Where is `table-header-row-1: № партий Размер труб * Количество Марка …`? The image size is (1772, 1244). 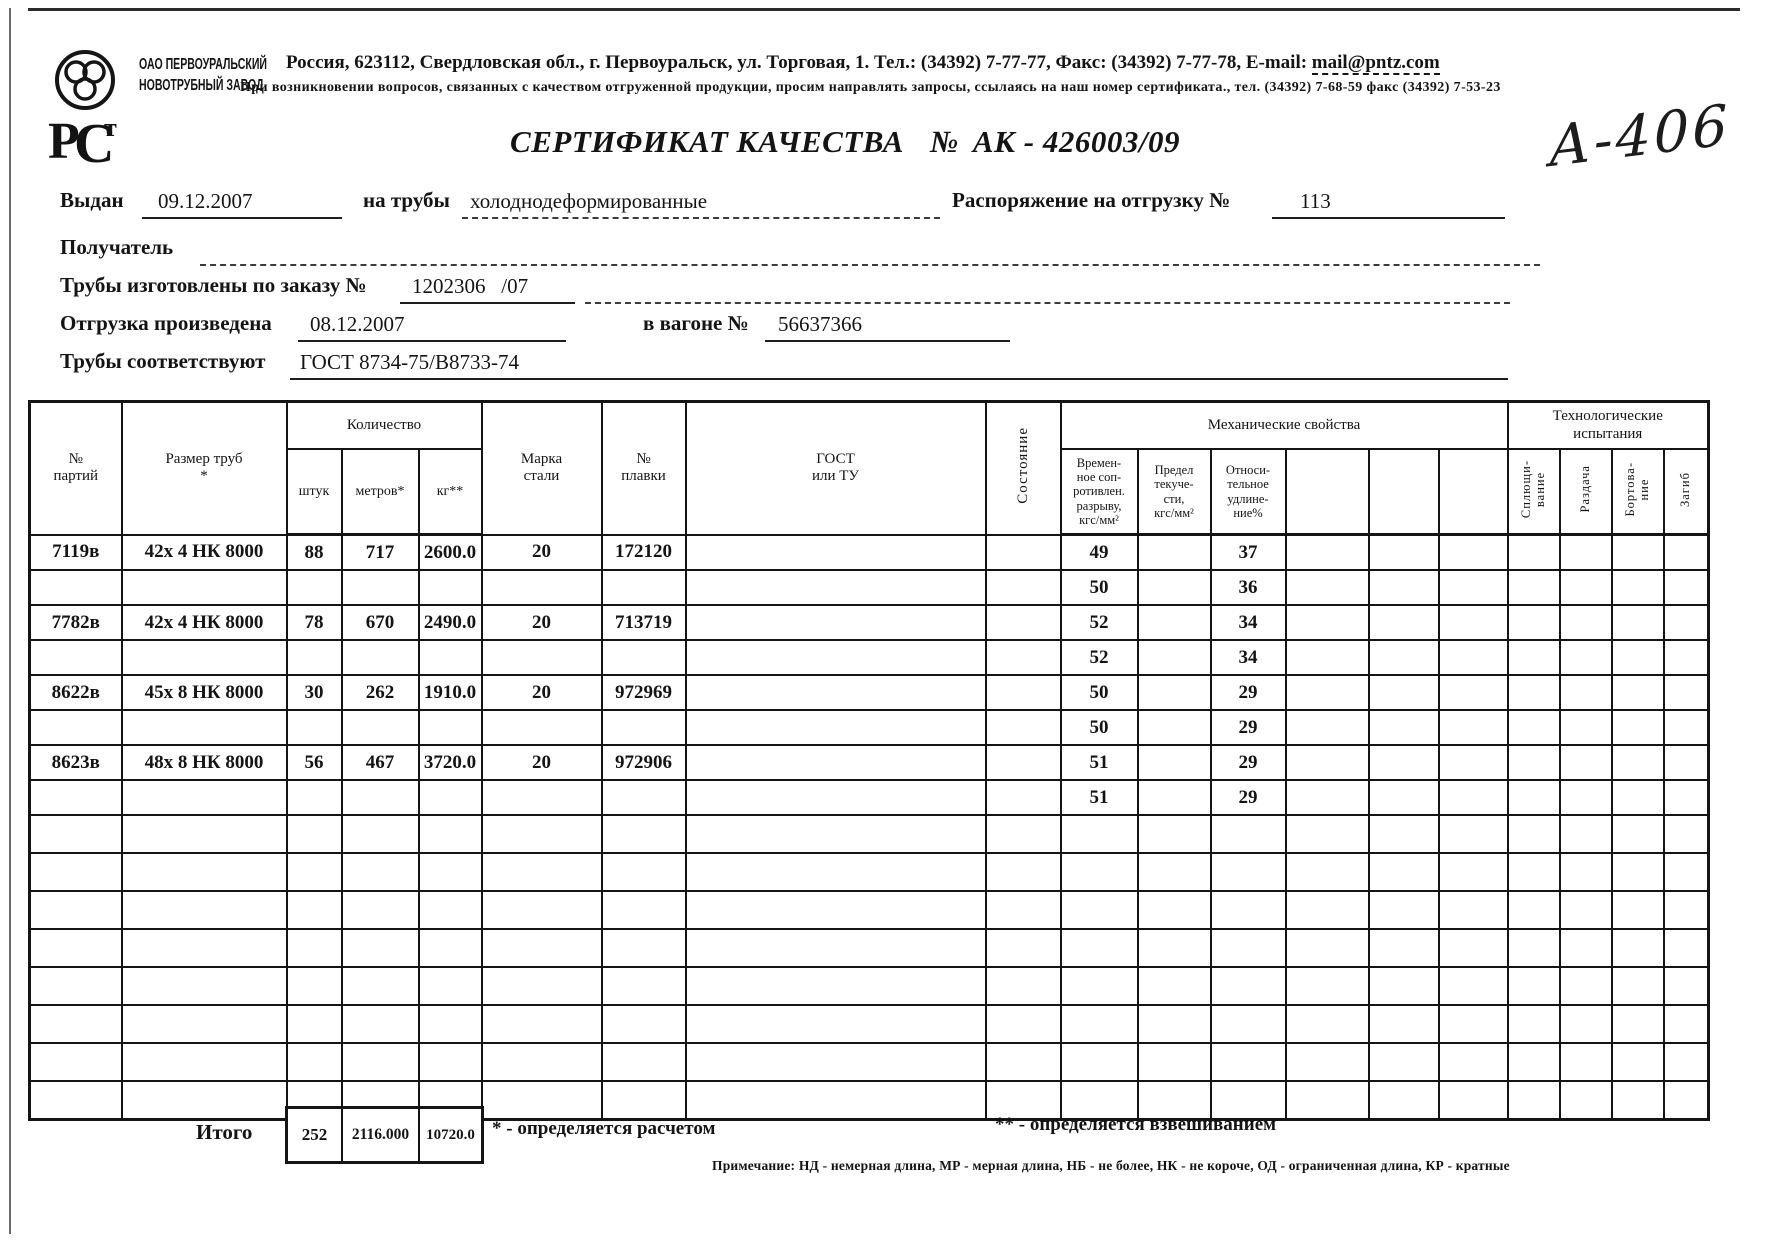
table-header-row-1: № партий Размер труб * Количество Марка … is located at coordinates (869, 468).